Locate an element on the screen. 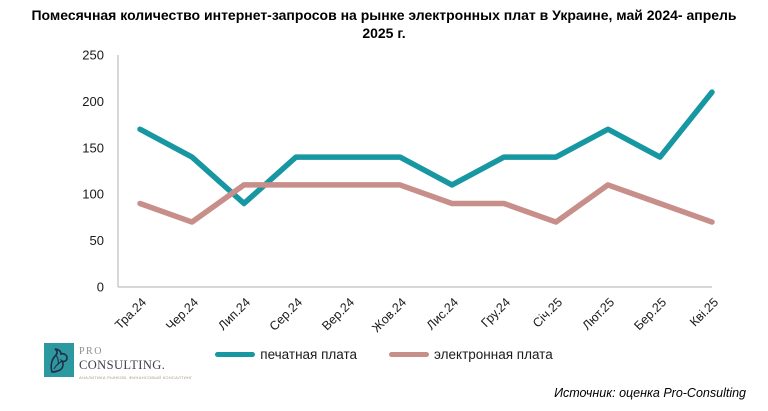 The image size is (768, 411). legend-item-elektronnaya: электронная плата is located at coordinates (471, 354).